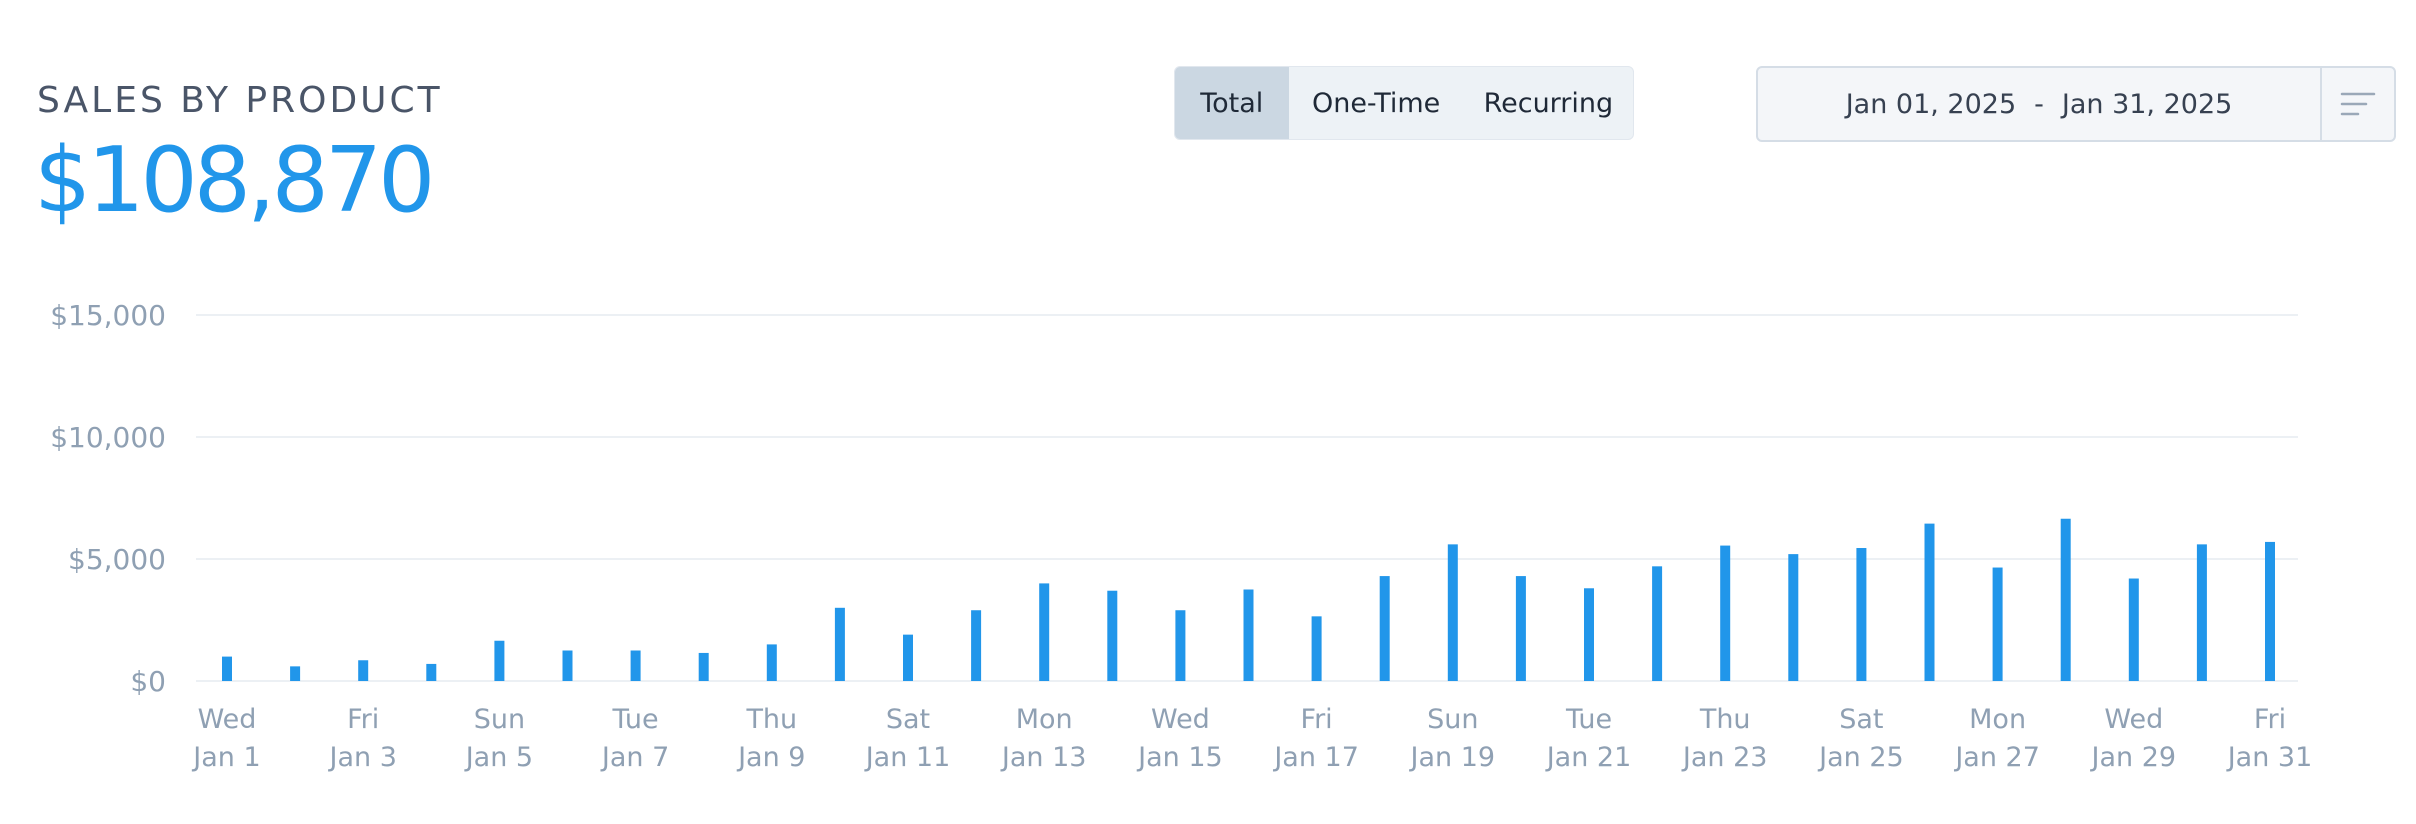 The image size is (2416, 824). What do you see at coordinates (1315, 757) in the screenshot?
I see `x-tick-date-label: Jan 17` at bounding box center [1315, 757].